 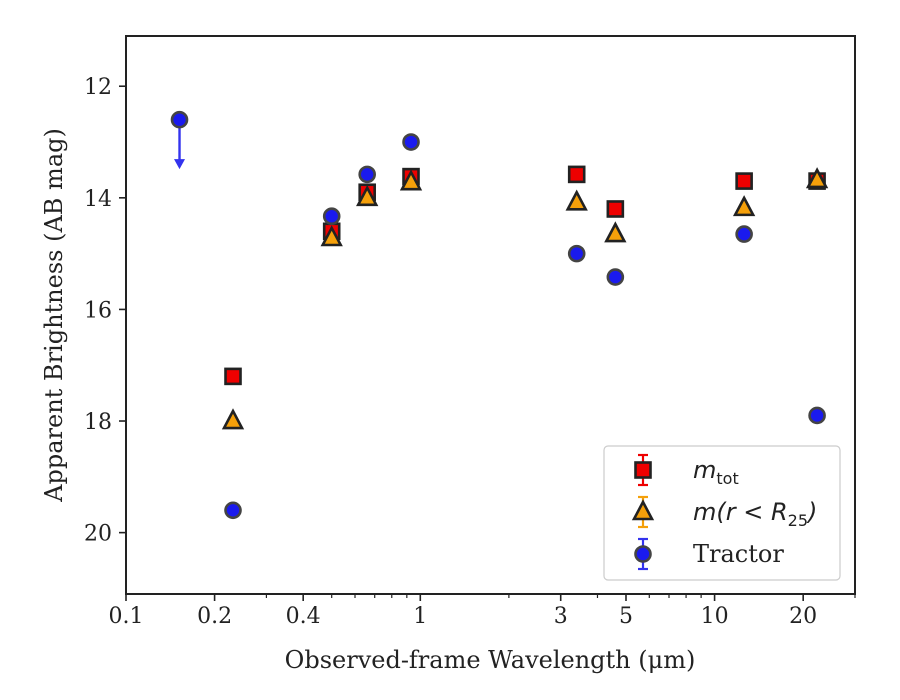 I want to click on x-tick-label: 0.4, so click(x=303, y=616).